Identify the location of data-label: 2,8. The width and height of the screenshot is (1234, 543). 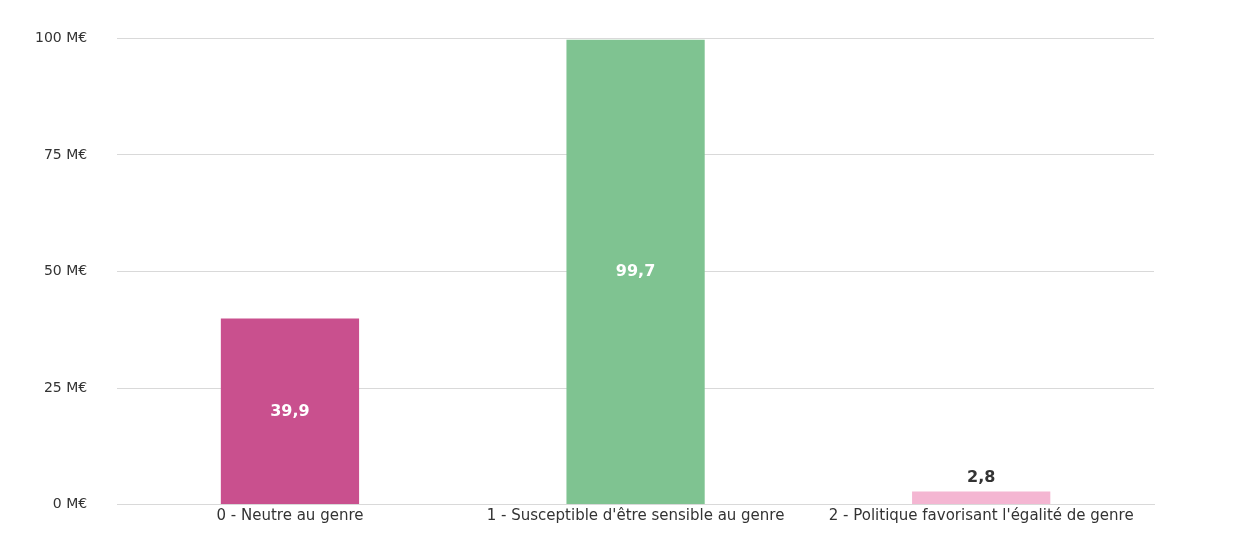
(981, 476).